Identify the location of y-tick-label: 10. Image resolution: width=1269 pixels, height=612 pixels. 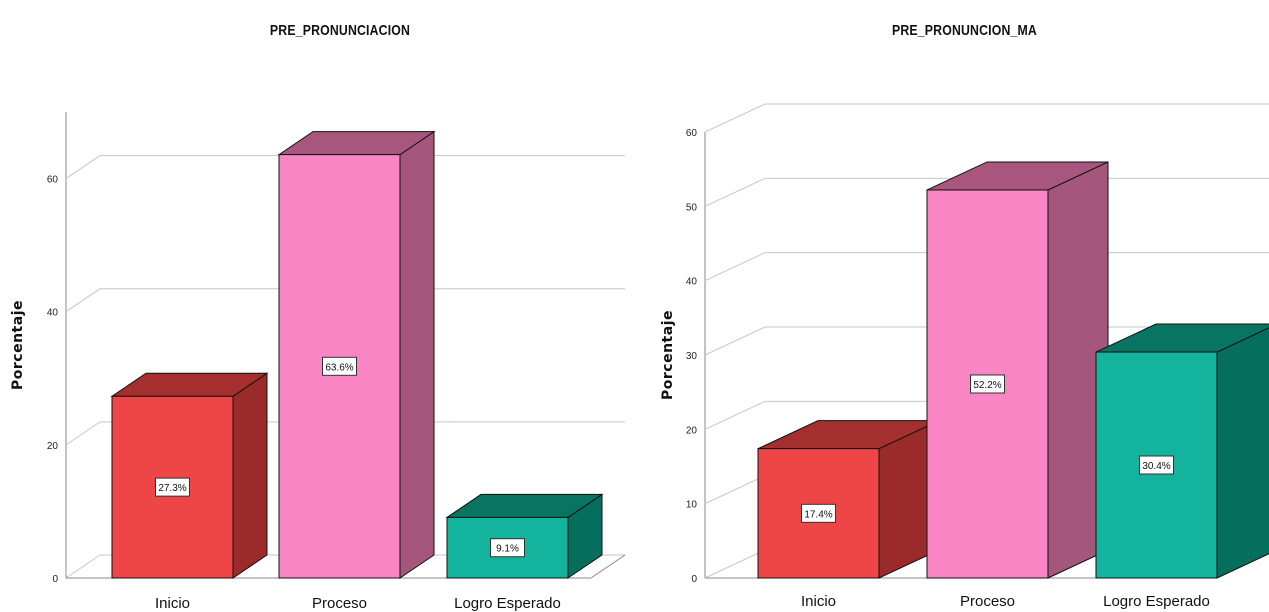
(692, 505).